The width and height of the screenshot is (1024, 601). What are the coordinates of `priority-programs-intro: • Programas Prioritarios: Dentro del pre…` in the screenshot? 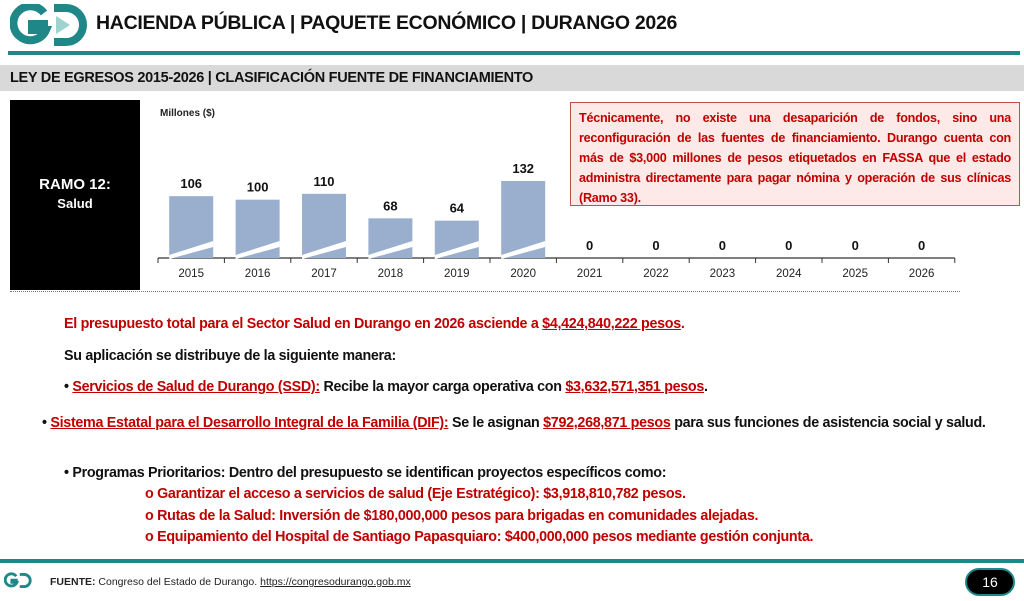 It's located at (365, 473).